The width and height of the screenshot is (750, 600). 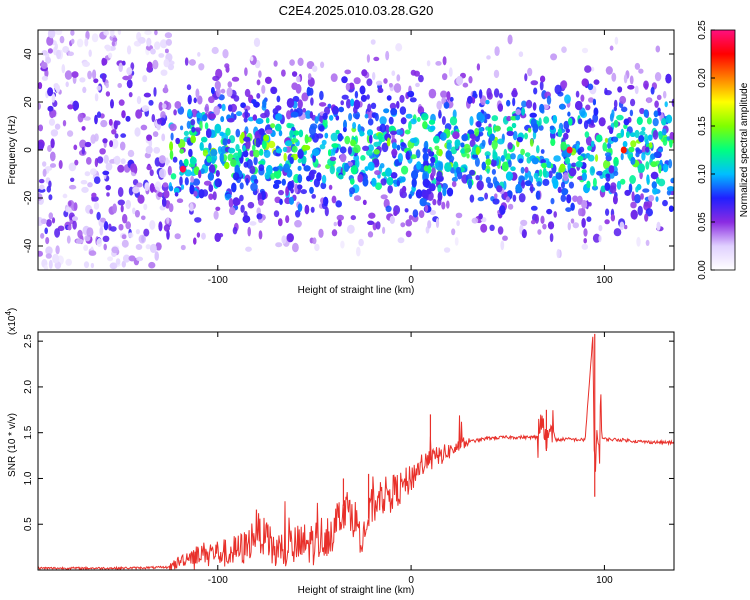 What do you see at coordinates (28, 341) in the screenshot?
I see `y-tick-label: 2.5` at bounding box center [28, 341].